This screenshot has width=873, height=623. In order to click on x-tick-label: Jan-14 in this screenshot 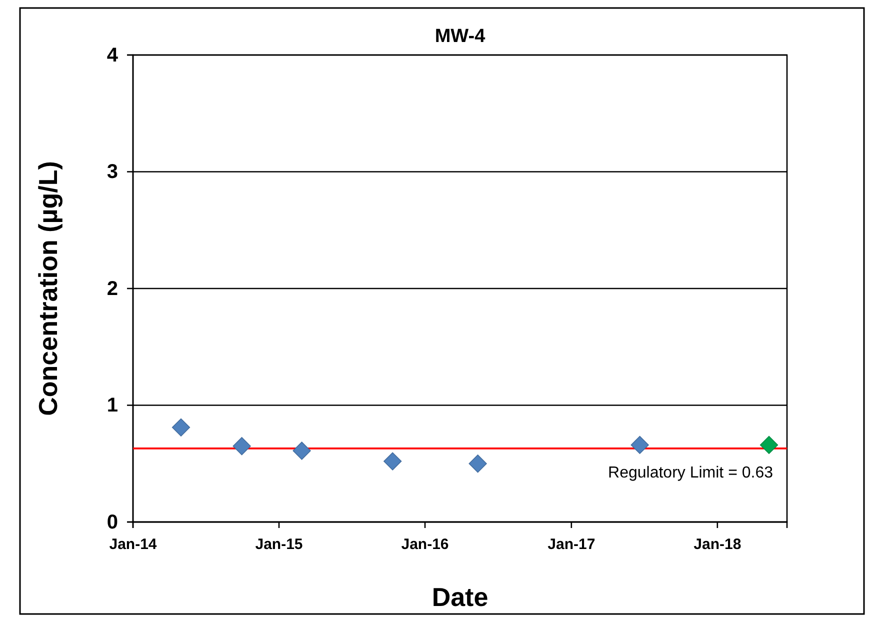, I will do `click(133, 544)`.